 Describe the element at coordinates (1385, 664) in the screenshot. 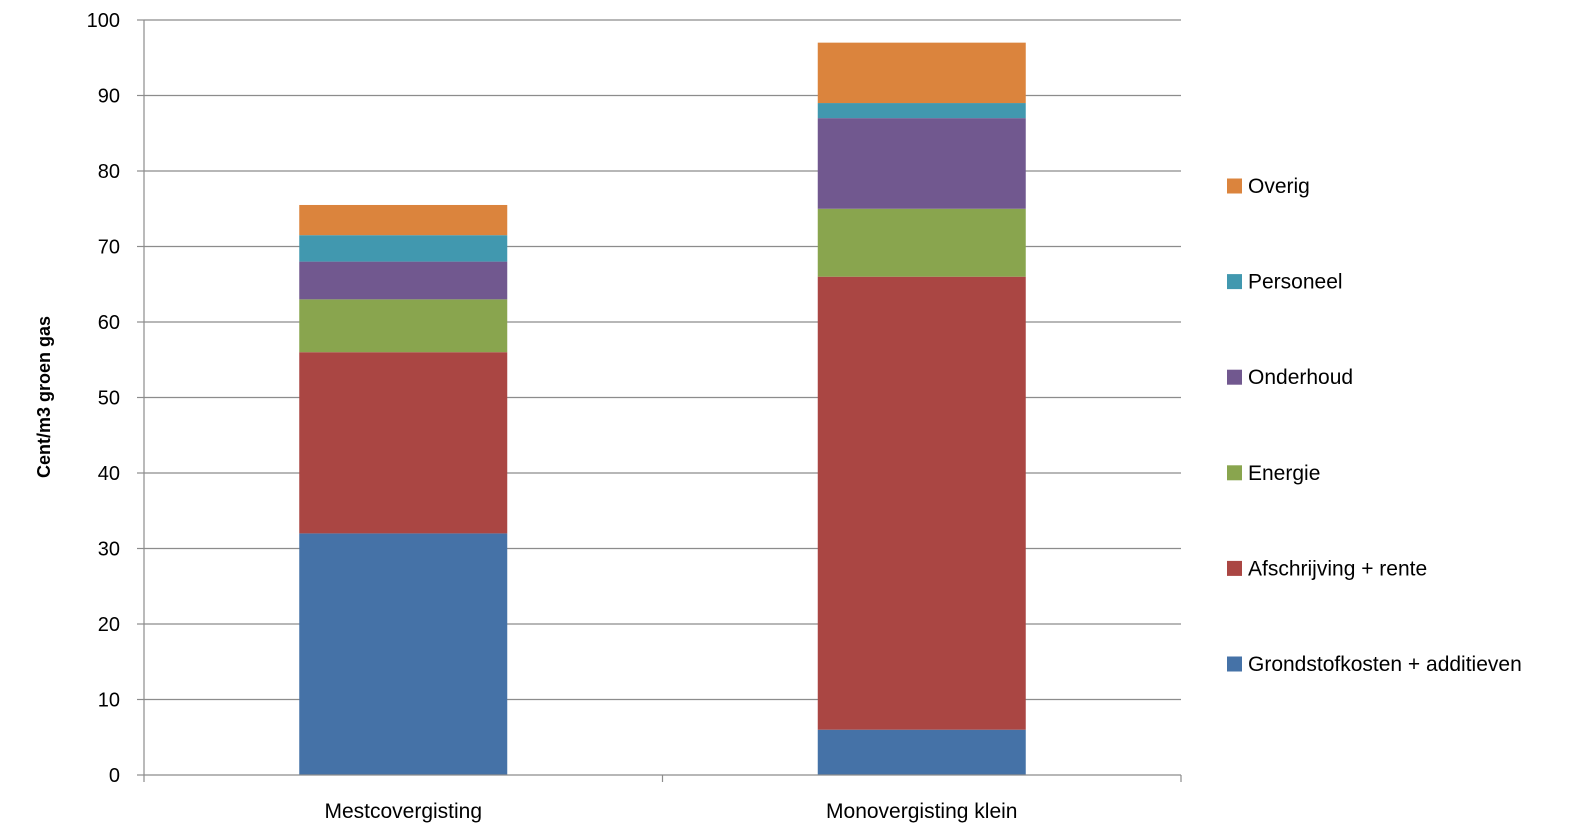

I see `legend-label: Grondstofkosten + additieven` at that location.